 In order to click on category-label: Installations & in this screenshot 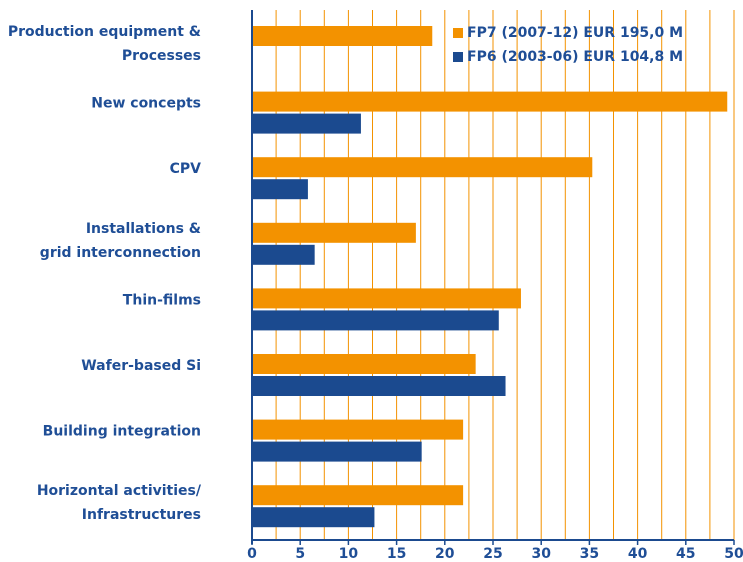, I will do `click(143, 229)`.